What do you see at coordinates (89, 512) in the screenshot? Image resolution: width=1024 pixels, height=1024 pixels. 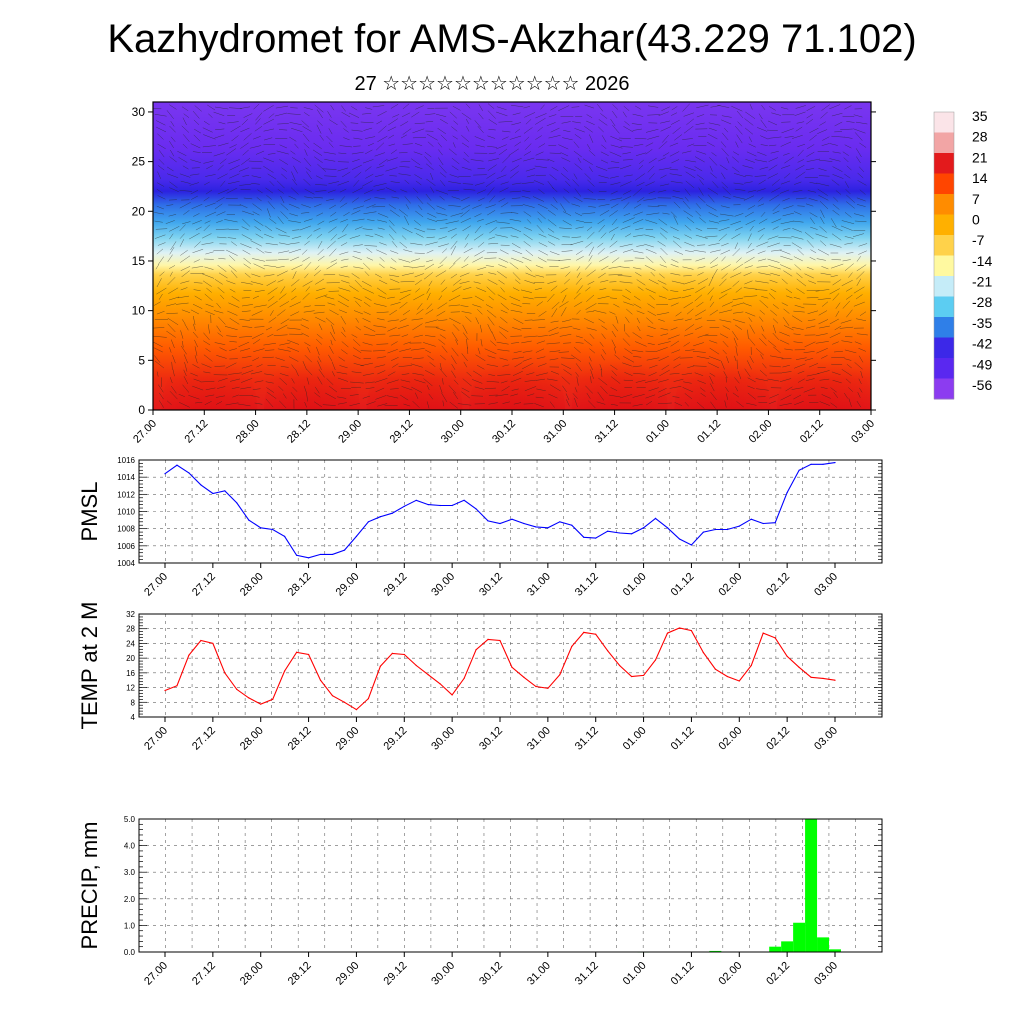 I see `y-axis-label: PMSL` at bounding box center [89, 512].